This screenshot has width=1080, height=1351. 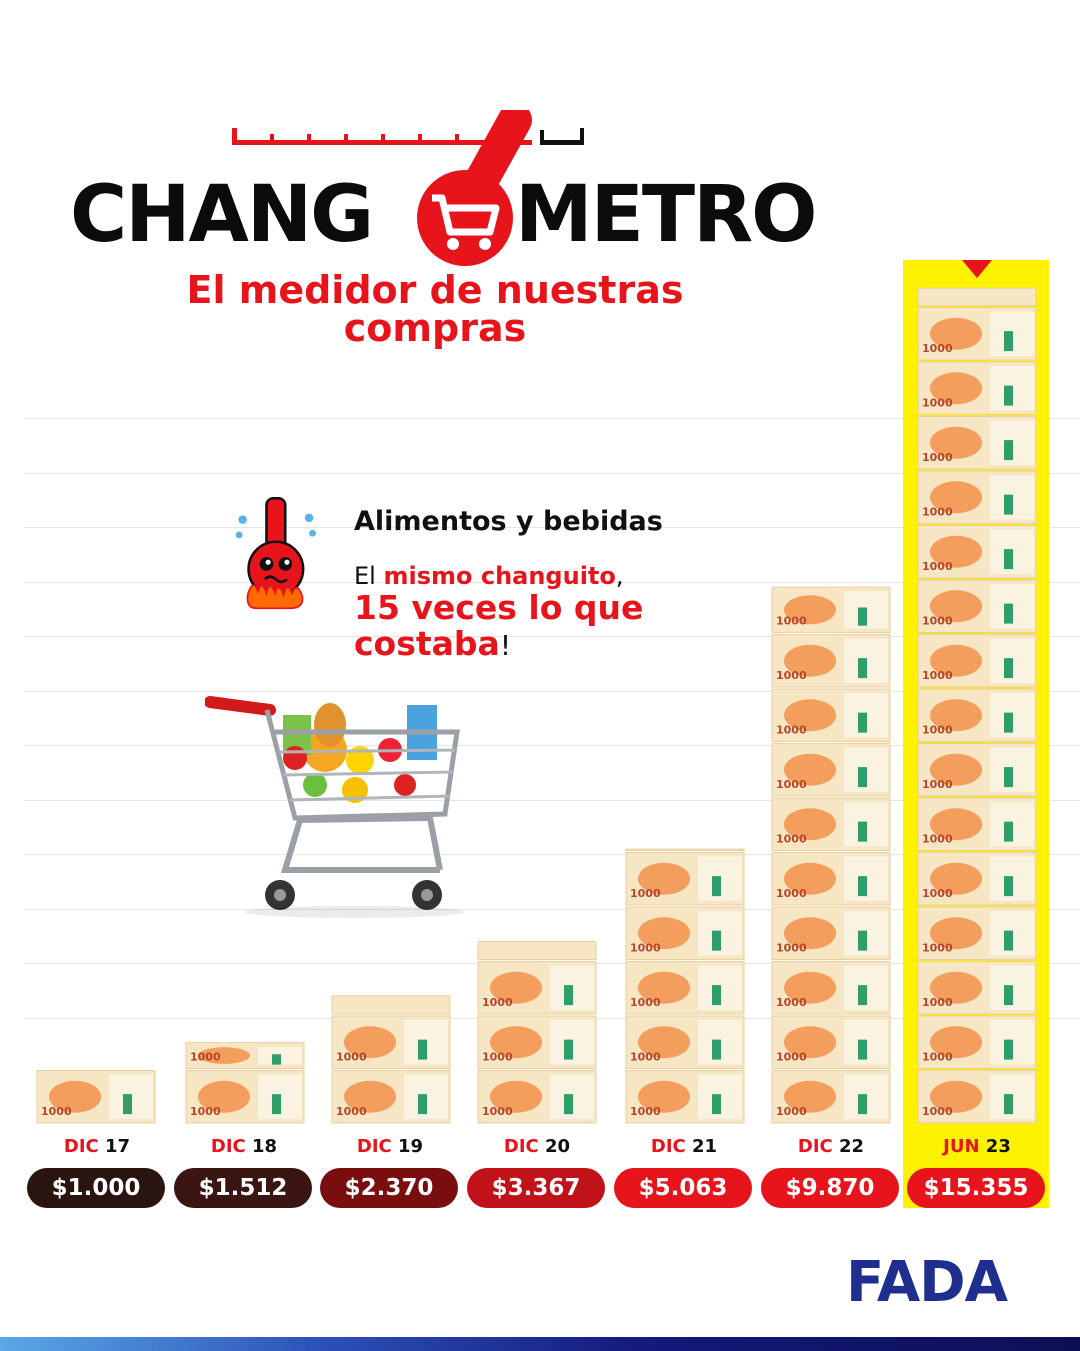 I want to click on category-year: 22, so click(x=852, y=1146).